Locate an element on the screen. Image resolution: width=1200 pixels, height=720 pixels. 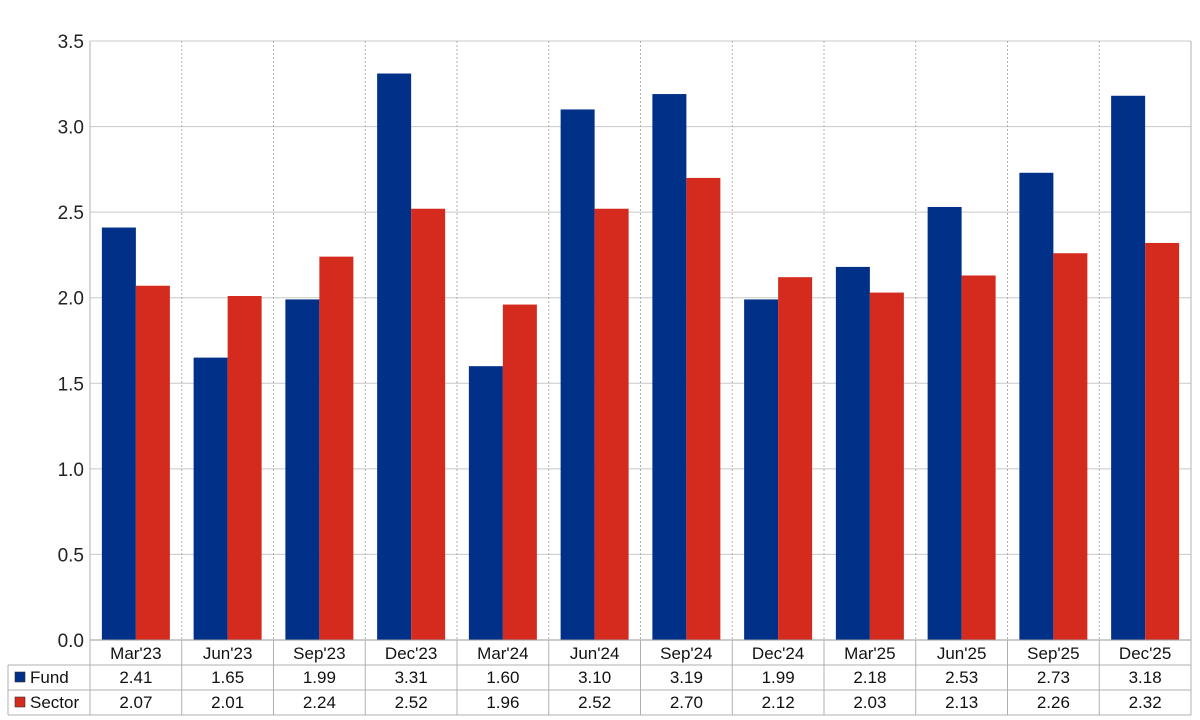
data-label-sector: 2.13 is located at coordinates (961, 702).